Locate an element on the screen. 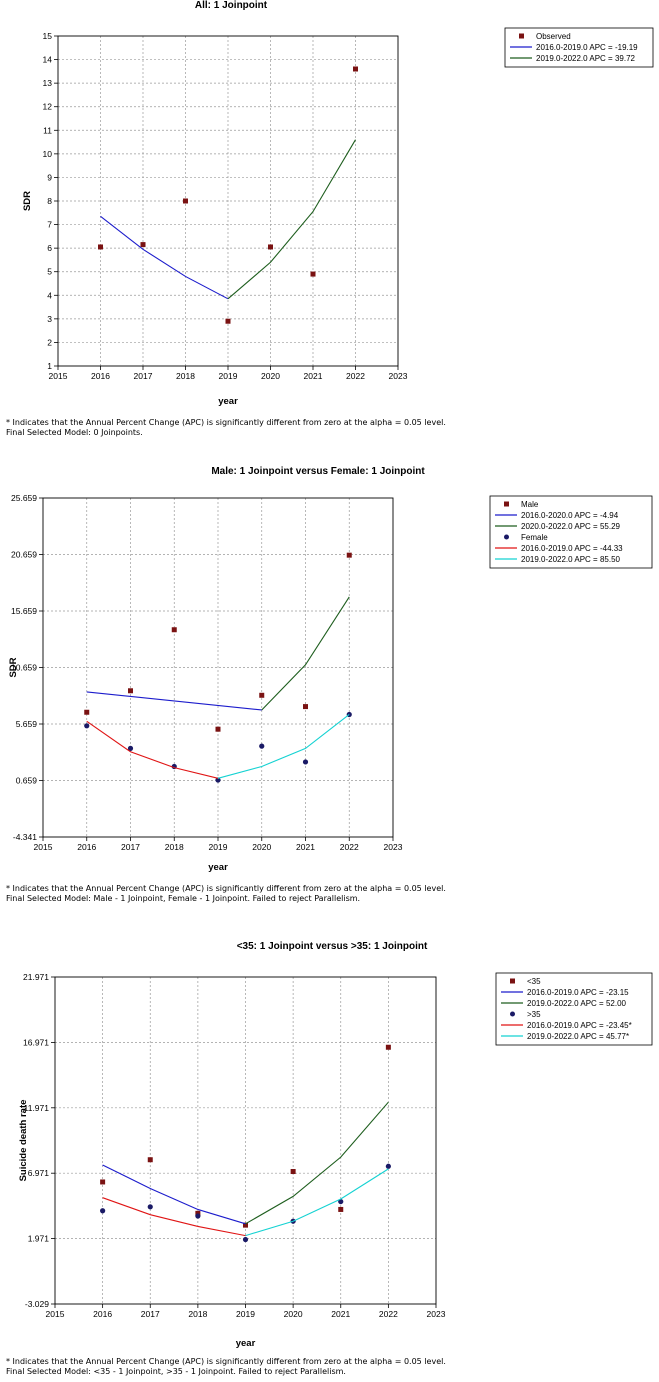 The width and height of the screenshot is (659, 1382). chart-title: <35: 1 Joinpoint versus >35: 1 Joinpoint is located at coordinates (332, 946).